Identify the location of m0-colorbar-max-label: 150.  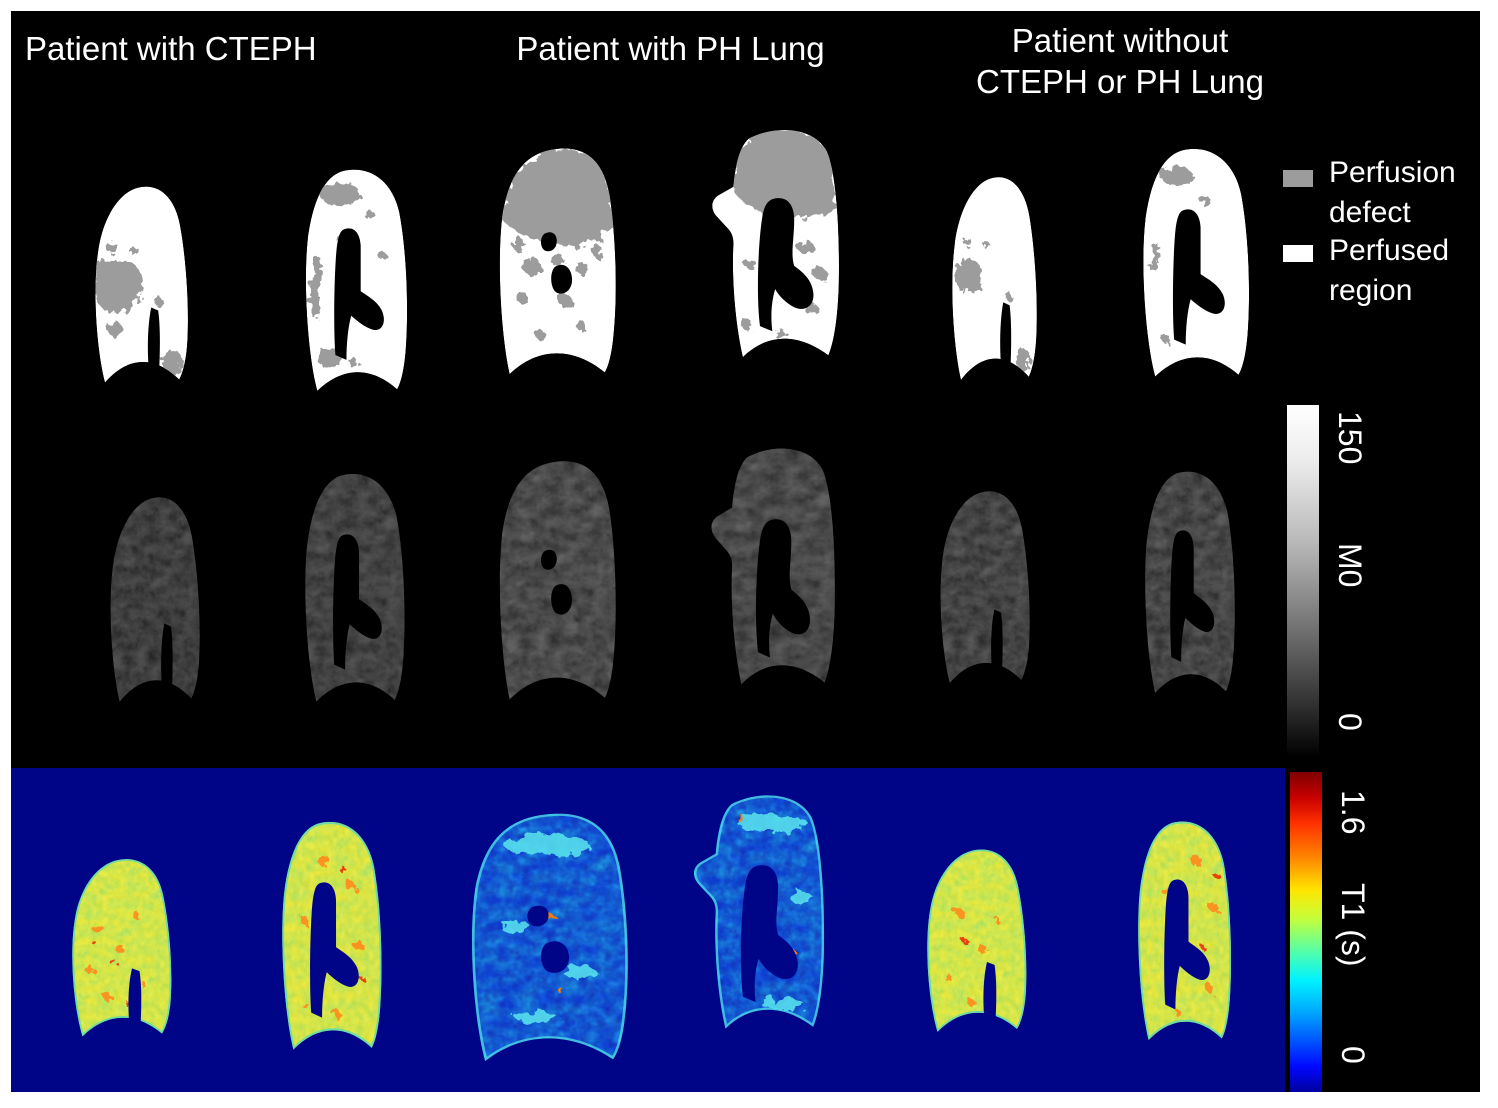
(1350, 438).